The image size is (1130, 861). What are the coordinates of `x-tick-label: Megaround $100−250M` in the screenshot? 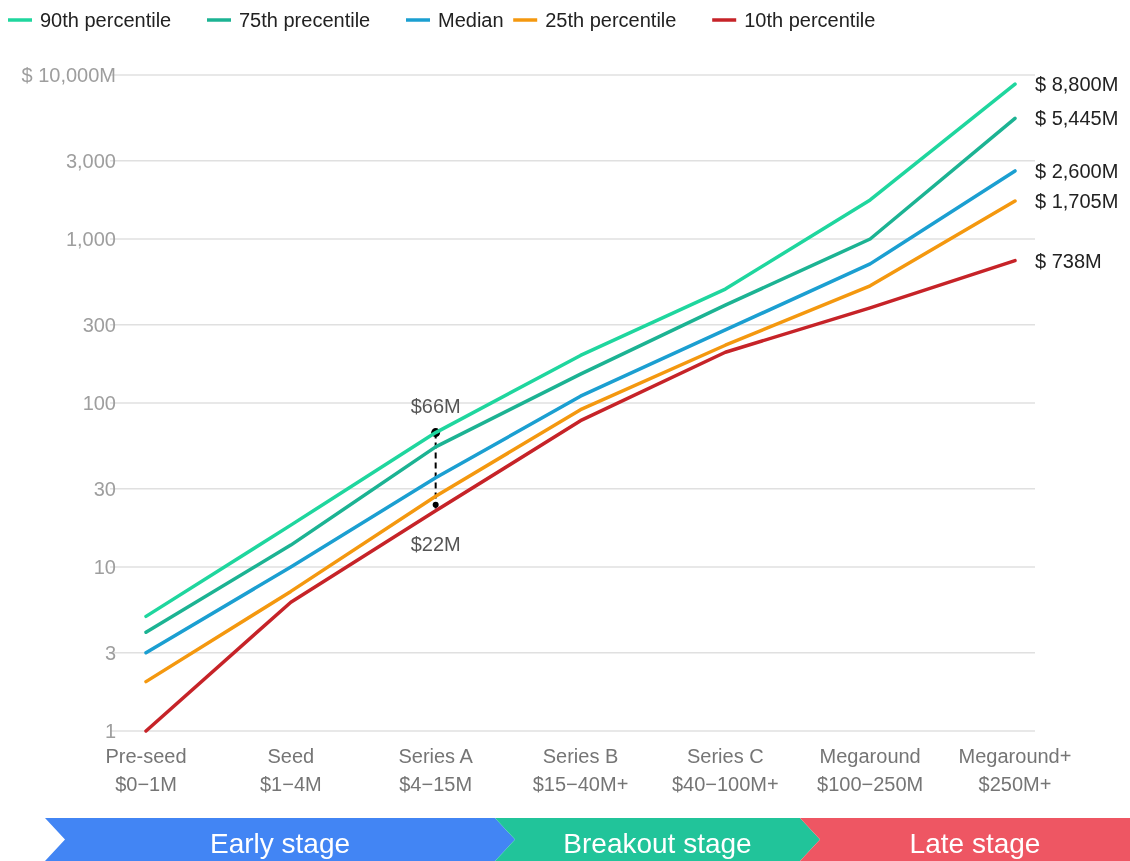 It's located at (870, 770).